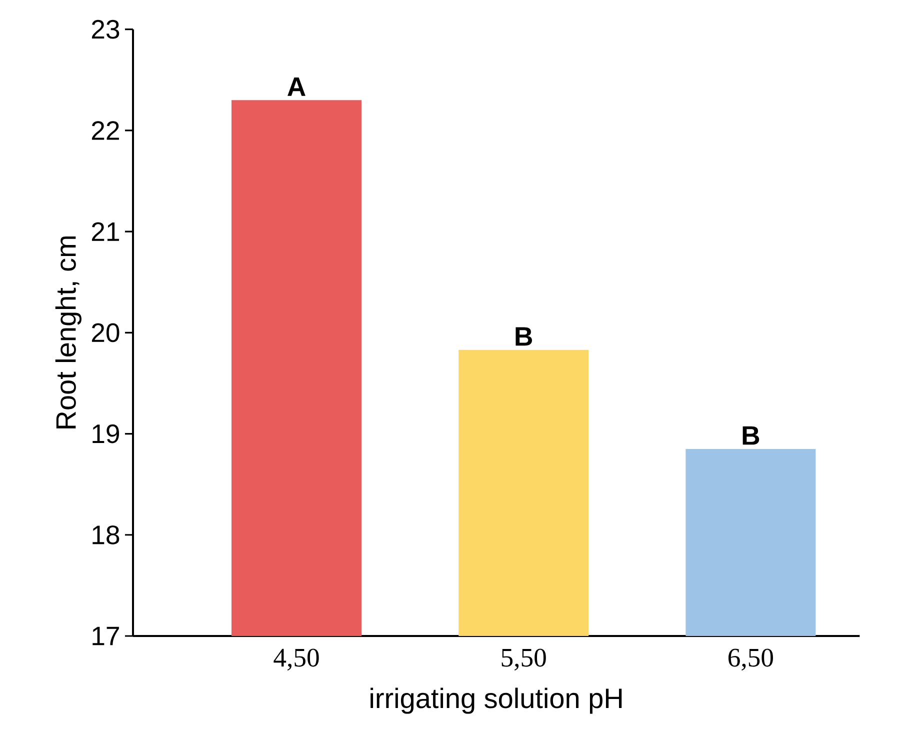 The height and width of the screenshot is (754, 899). What do you see at coordinates (105, 636) in the screenshot?
I see `y-tick-label: 17` at bounding box center [105, 636].